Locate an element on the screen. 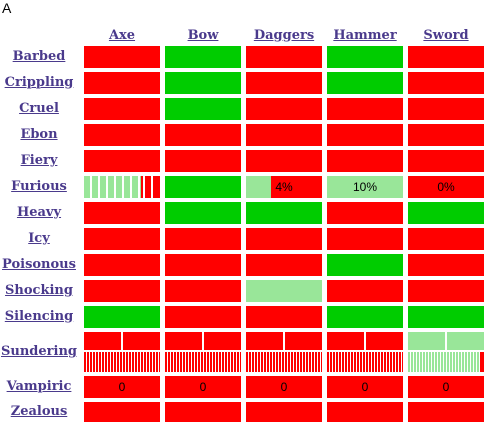  status-value: 10% is located at coordinates (365, 187).